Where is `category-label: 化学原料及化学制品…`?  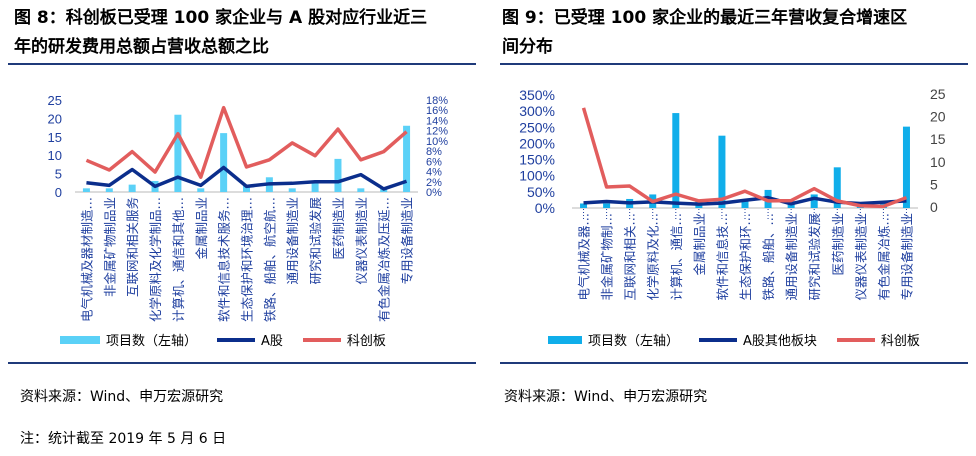 category-label: 化学原料及化学制品… is located at coordinates (155, 259).